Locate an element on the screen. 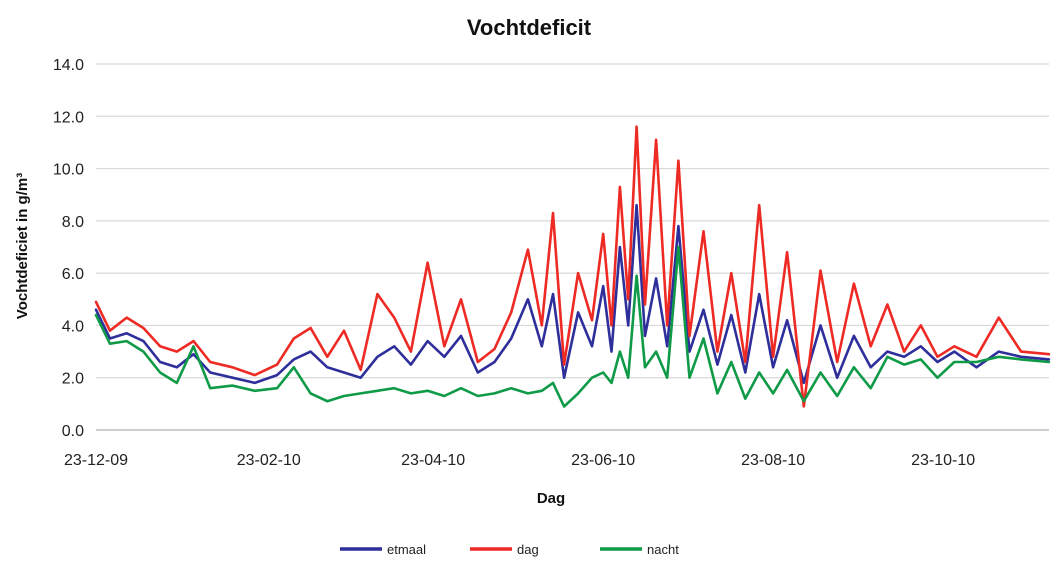  x-tick-label: 23-10-10 is located at coordinates (943, 460).